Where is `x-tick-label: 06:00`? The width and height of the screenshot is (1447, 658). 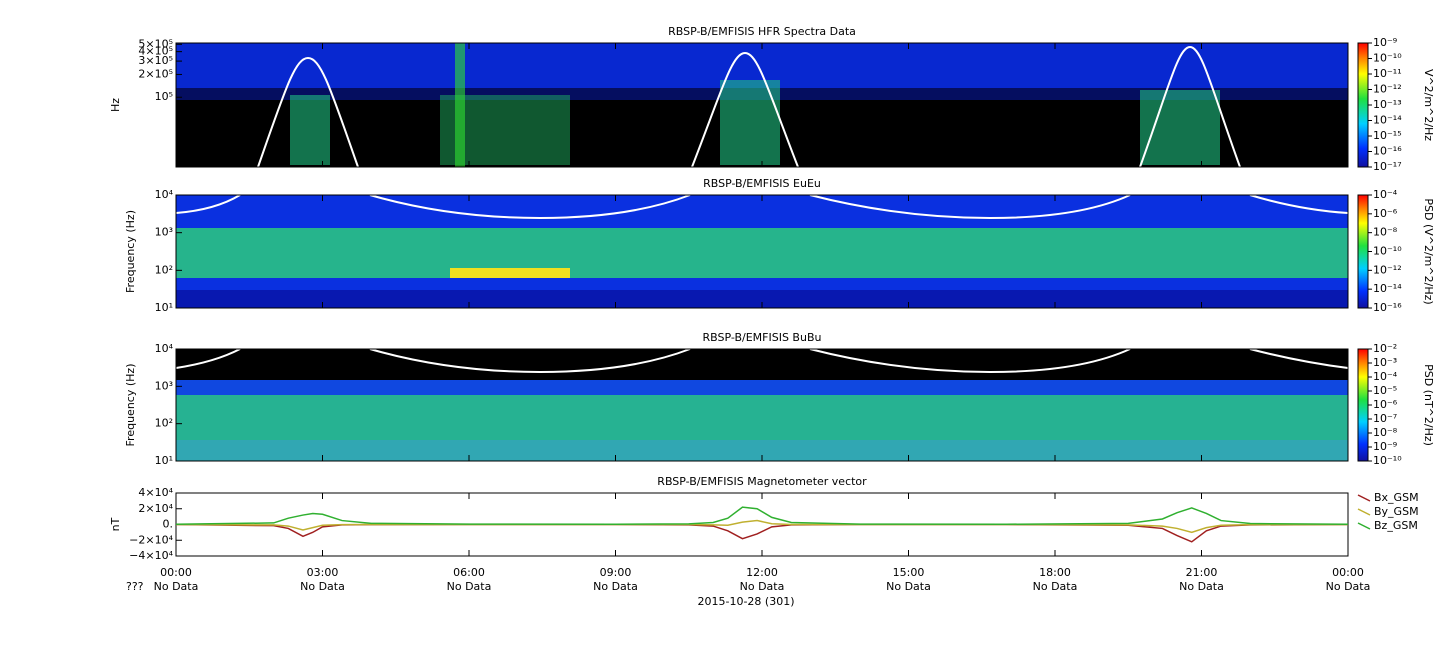
x-tick-label: 06:00 is located at coordinates (469, 572).